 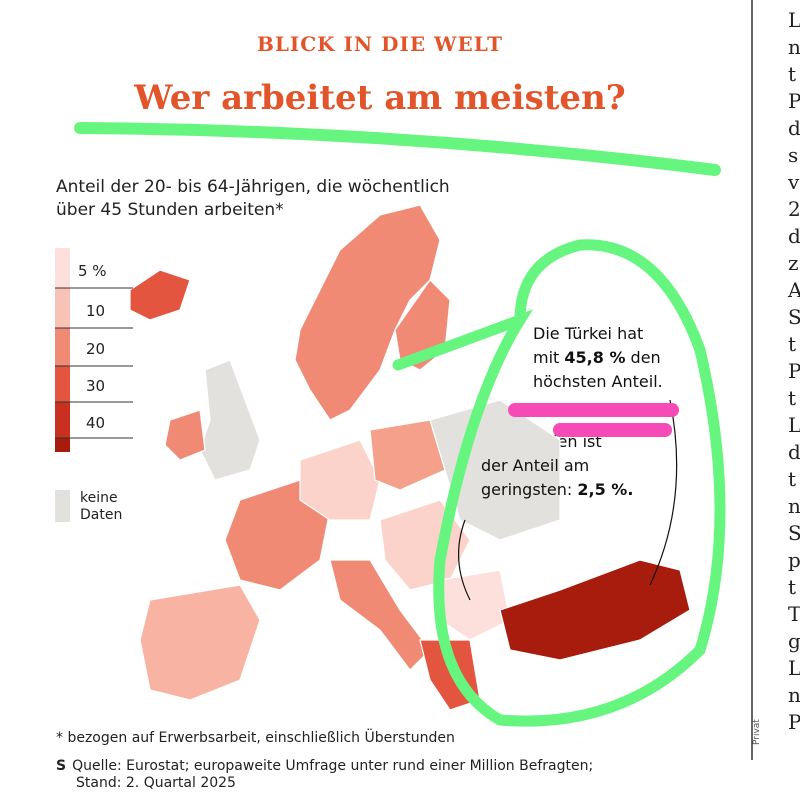 What do you see at coordinates (185, 435) in the screenshot?
I see `ireland` at bounding box center [185, 435].